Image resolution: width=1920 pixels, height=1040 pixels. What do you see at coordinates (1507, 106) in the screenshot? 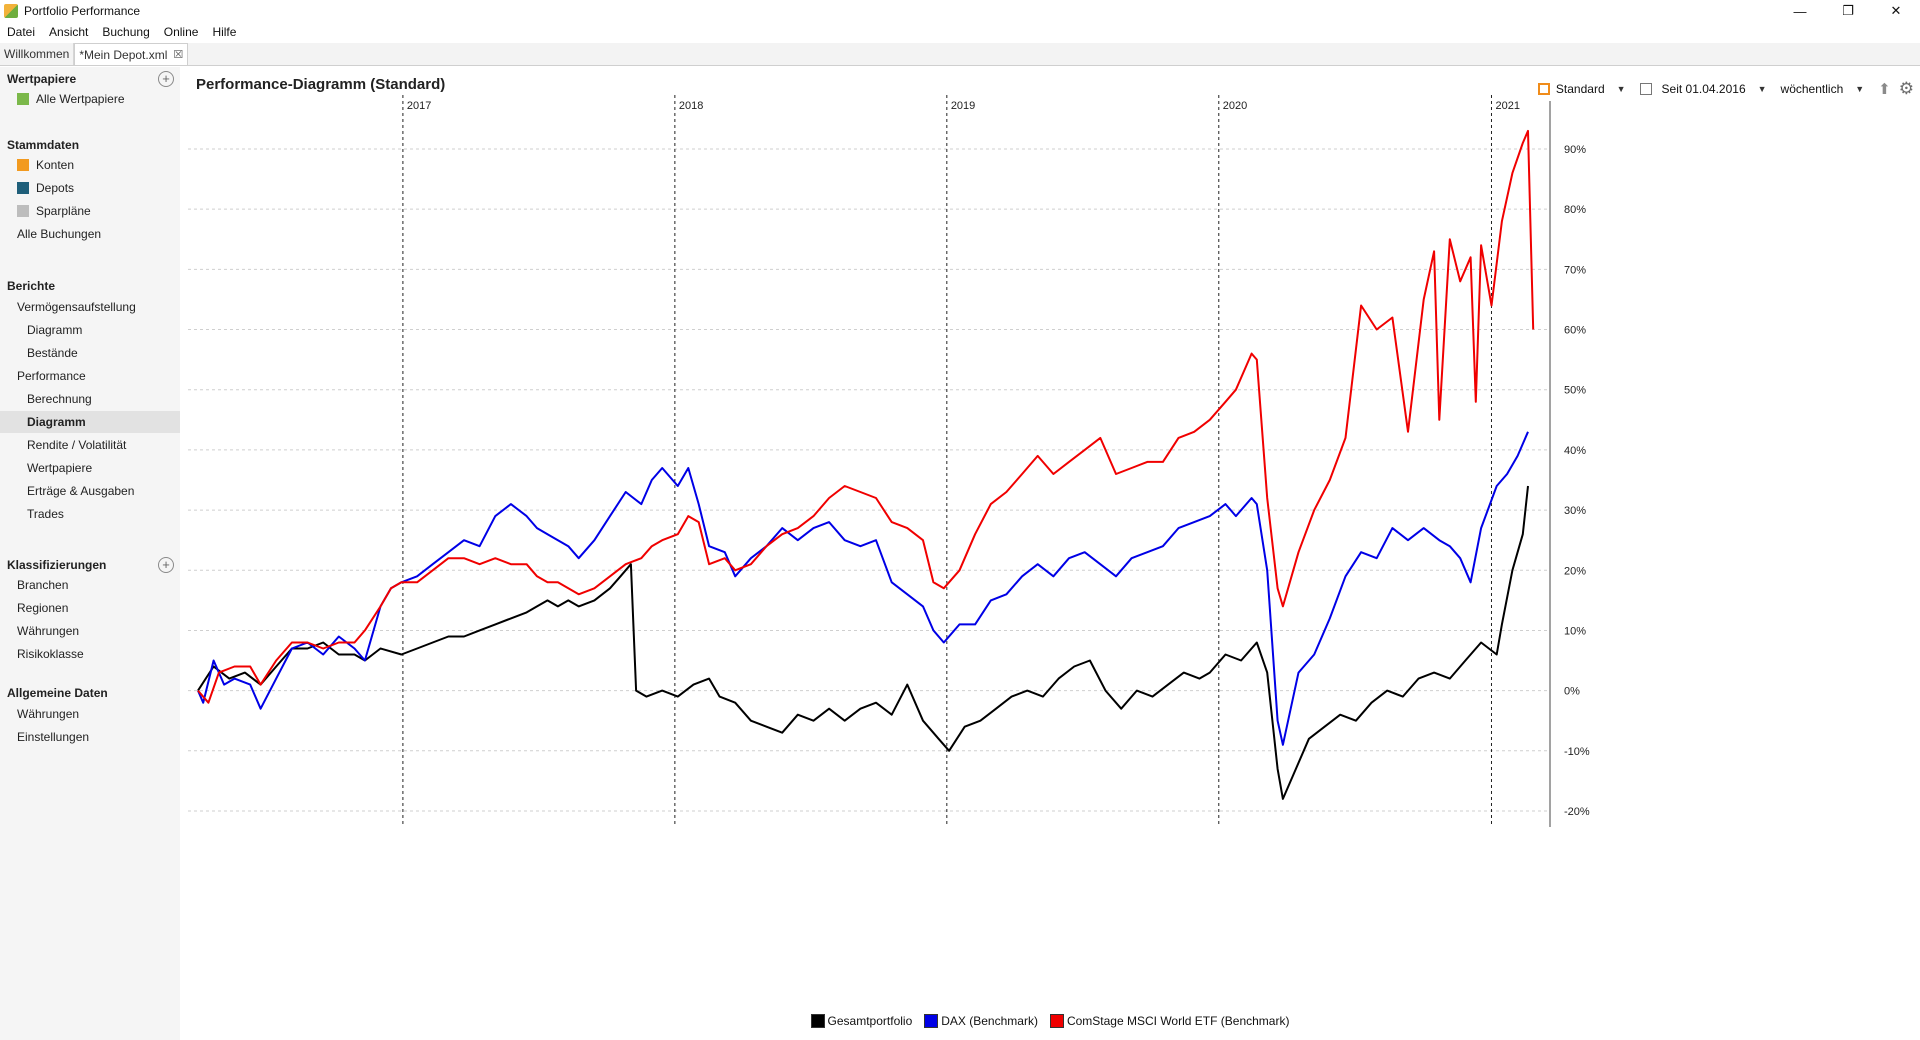
I see `year-marker-label: 2021` at bounding box center [1507, 106].